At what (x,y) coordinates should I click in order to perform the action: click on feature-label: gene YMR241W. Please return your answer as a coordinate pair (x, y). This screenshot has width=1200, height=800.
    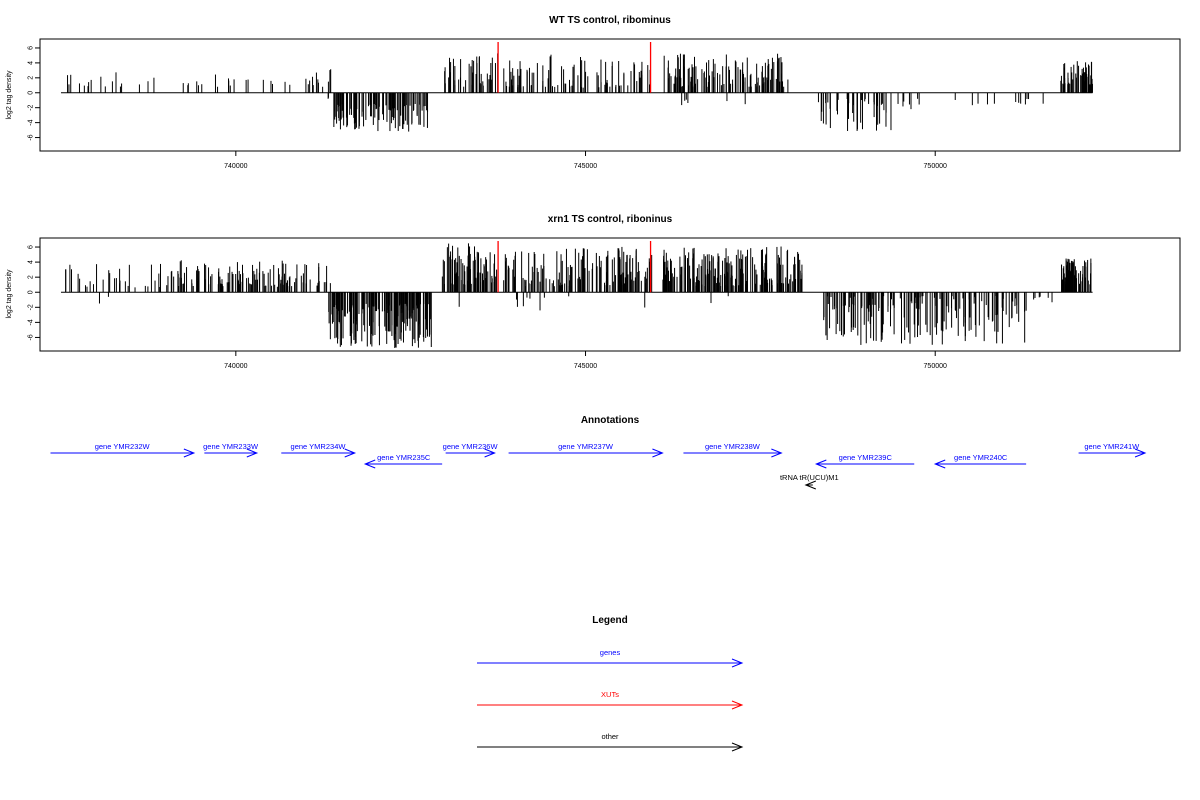
    Looking at the image, I should click on (1112, 446).